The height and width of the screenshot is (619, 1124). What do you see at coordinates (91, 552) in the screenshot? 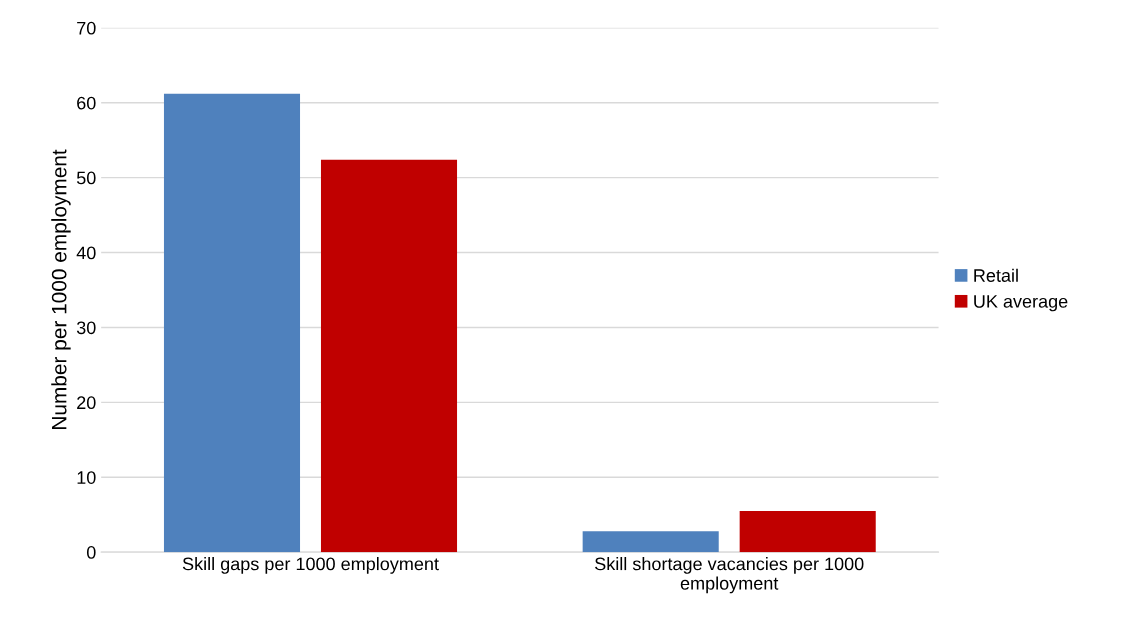
I see `y-tick-label: 0` at bounding box center [91, 552].